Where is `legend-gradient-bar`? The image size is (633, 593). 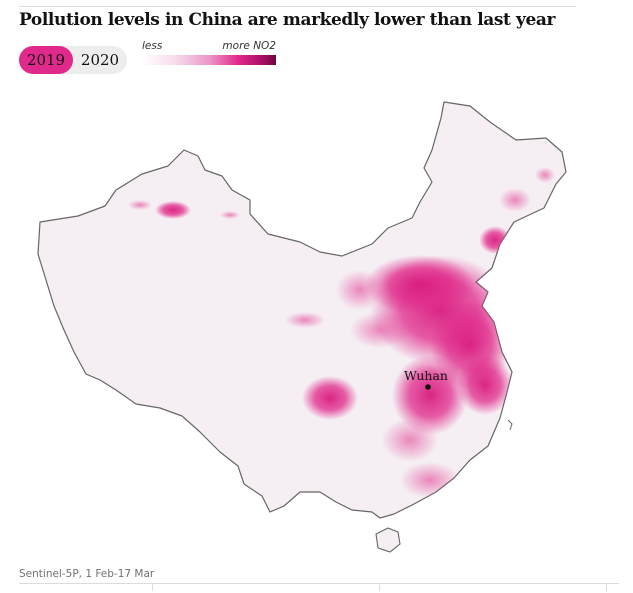
legend-gradient-bar is located at coordinates (209, 60).